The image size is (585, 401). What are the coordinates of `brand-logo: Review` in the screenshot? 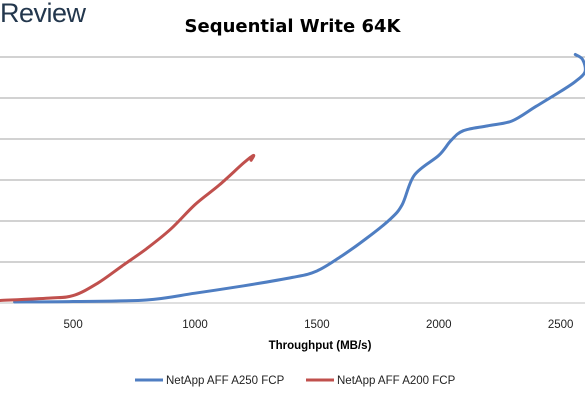 It's located at (43, 14).